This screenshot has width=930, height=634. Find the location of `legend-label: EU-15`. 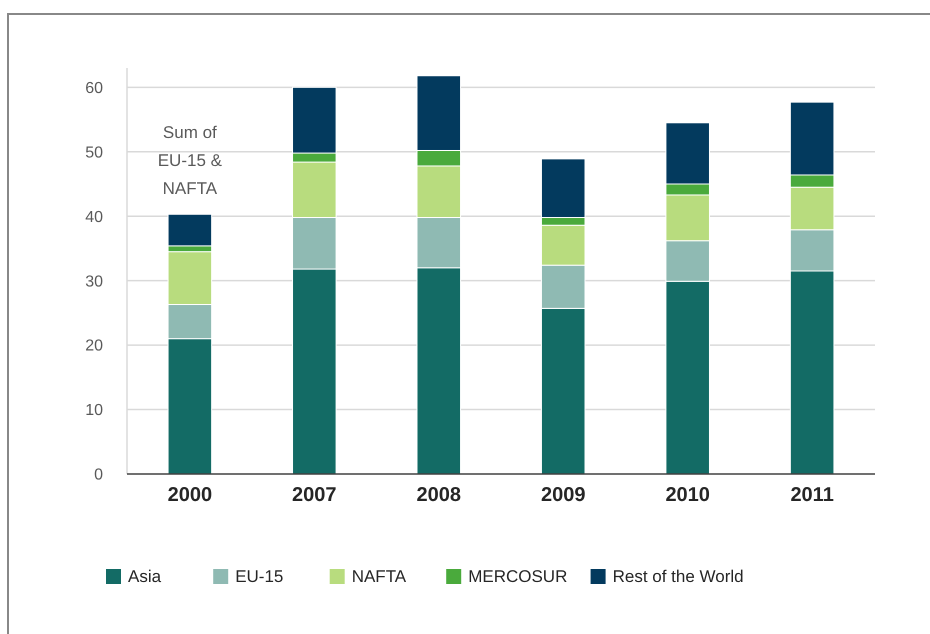

legend-label: EU-15 is located at coordinates (259, 576).